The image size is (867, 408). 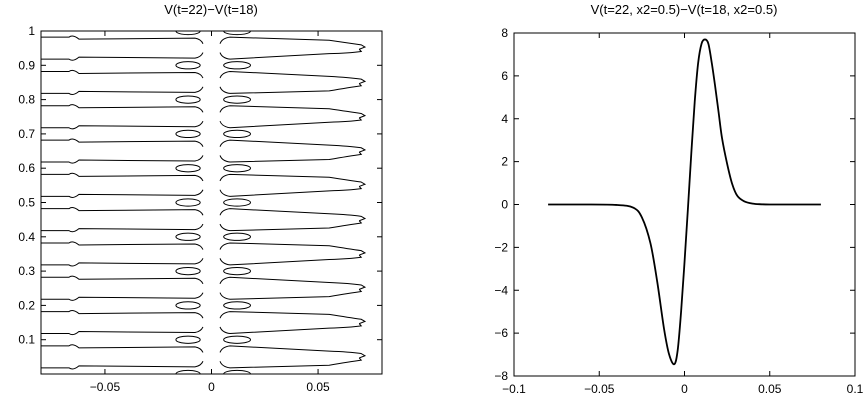 I want to click on right-chart-title: V(t=22, x2=0.5)−V(t=18, x2=0.5), so click(x=684, y=9).